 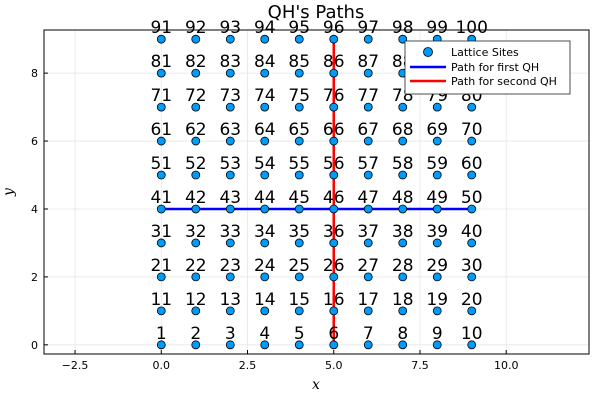 What do you see at coordinates (299, 266) in the screenshot?
I see `lattice-site-label: 25` at bounding box center [299, 266].